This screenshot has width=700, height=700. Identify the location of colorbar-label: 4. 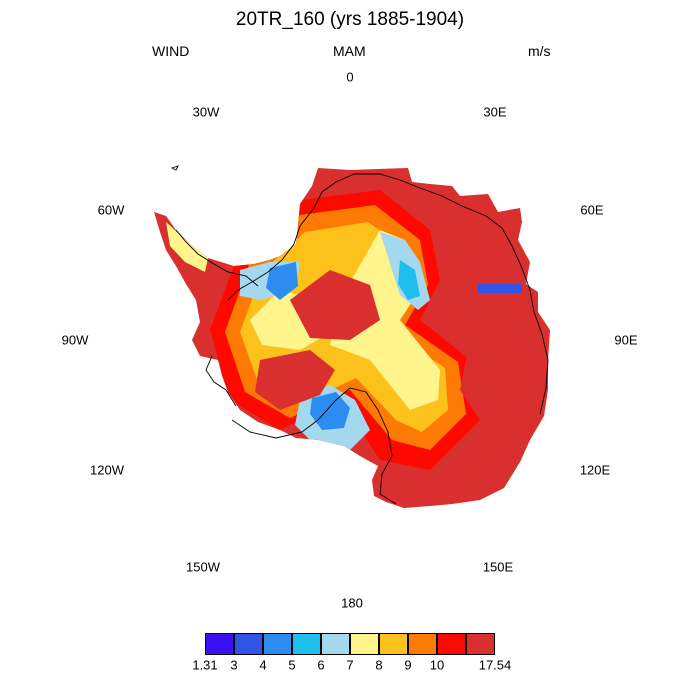
(263, 665).